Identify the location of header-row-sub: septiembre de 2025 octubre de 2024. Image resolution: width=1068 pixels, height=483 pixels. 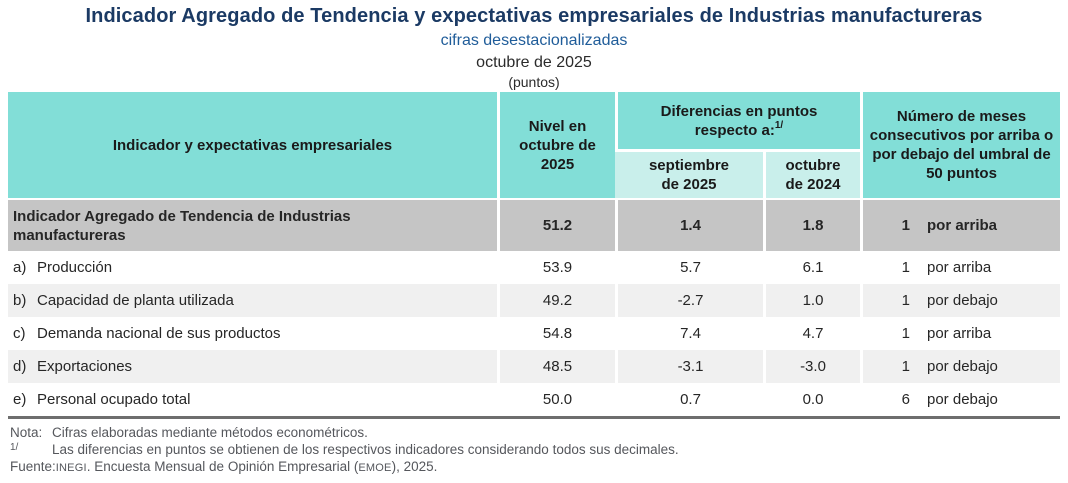
(534, 173).